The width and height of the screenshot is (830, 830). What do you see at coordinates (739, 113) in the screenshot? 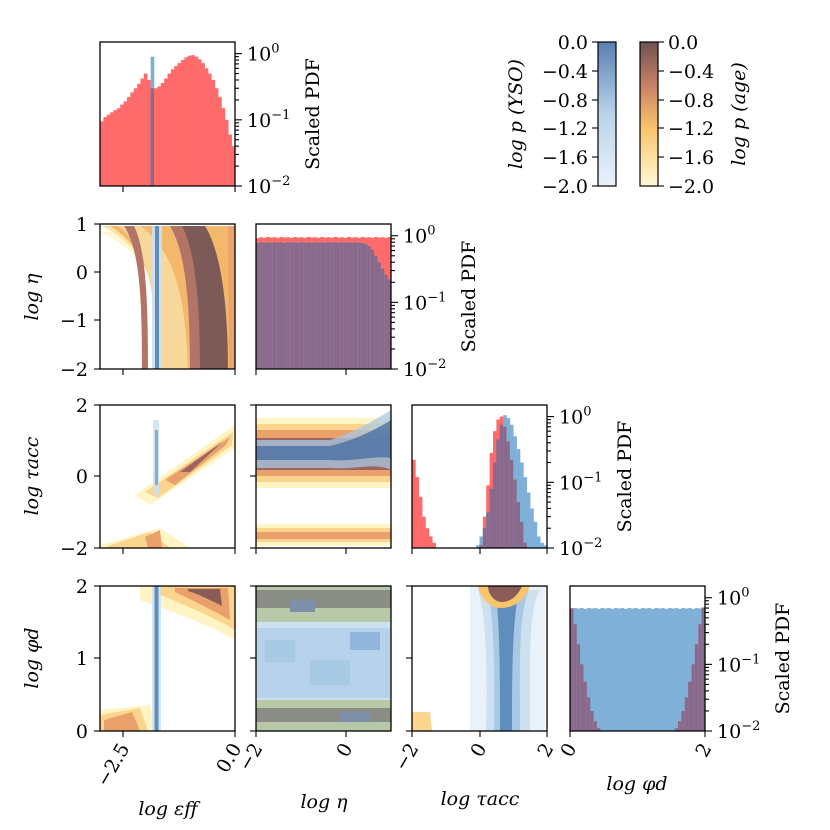
I see `colorbar-age-label: log p (age)` at bounding box center [739, 113].